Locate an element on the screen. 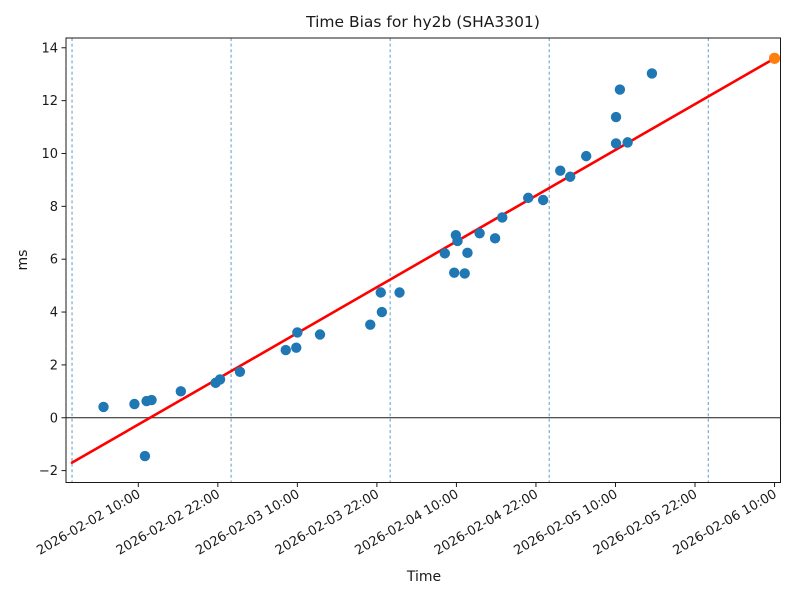 The image size is (800, 600). y-tick-label: 0 is located at coordinates (54, 418).